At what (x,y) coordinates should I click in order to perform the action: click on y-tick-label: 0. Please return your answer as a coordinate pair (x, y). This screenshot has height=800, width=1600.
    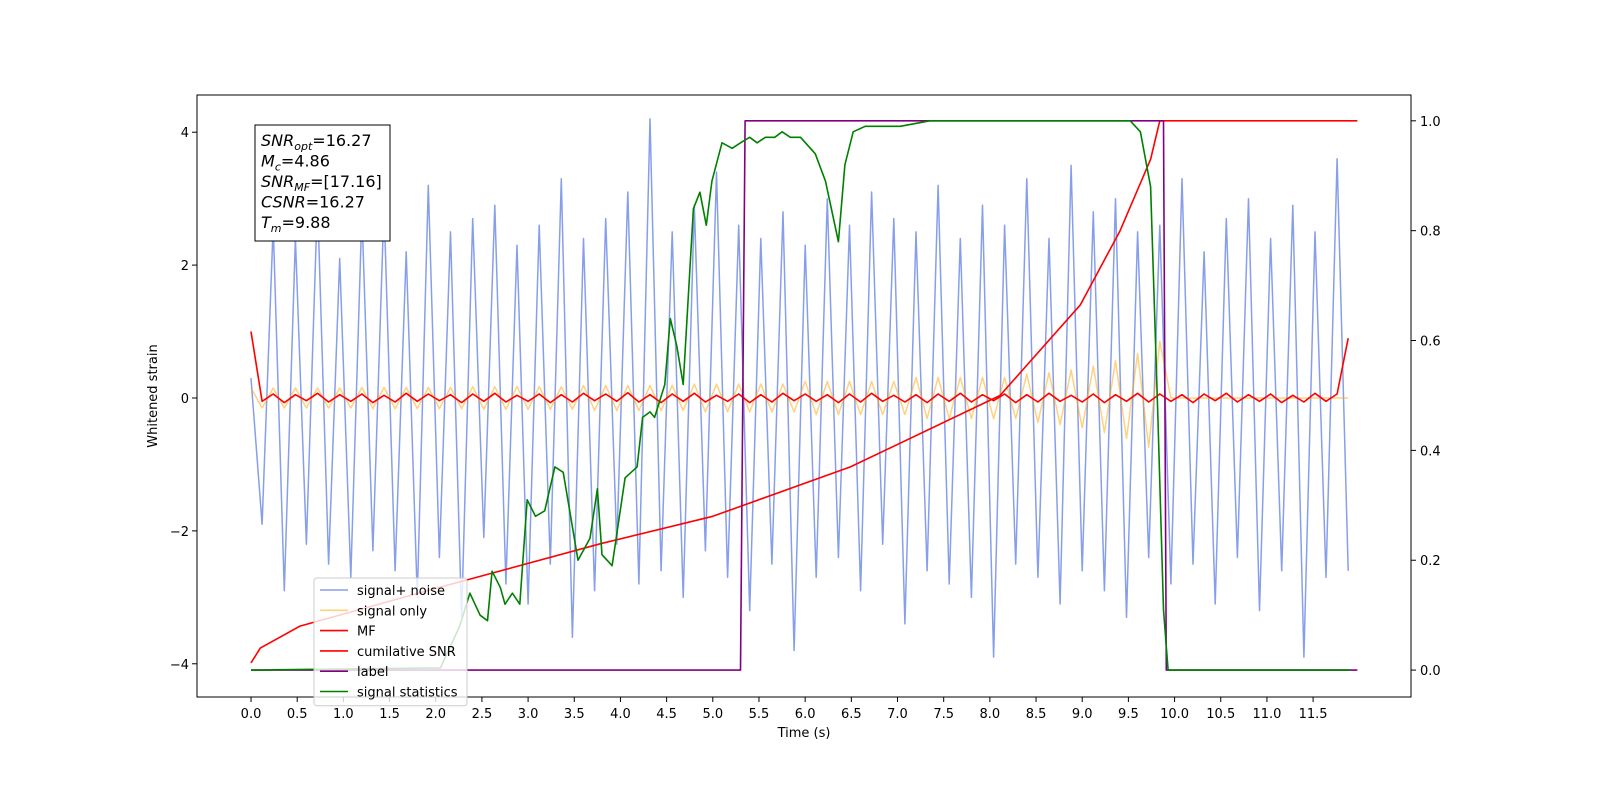
    Looking at the image, I should click on (185, 399).